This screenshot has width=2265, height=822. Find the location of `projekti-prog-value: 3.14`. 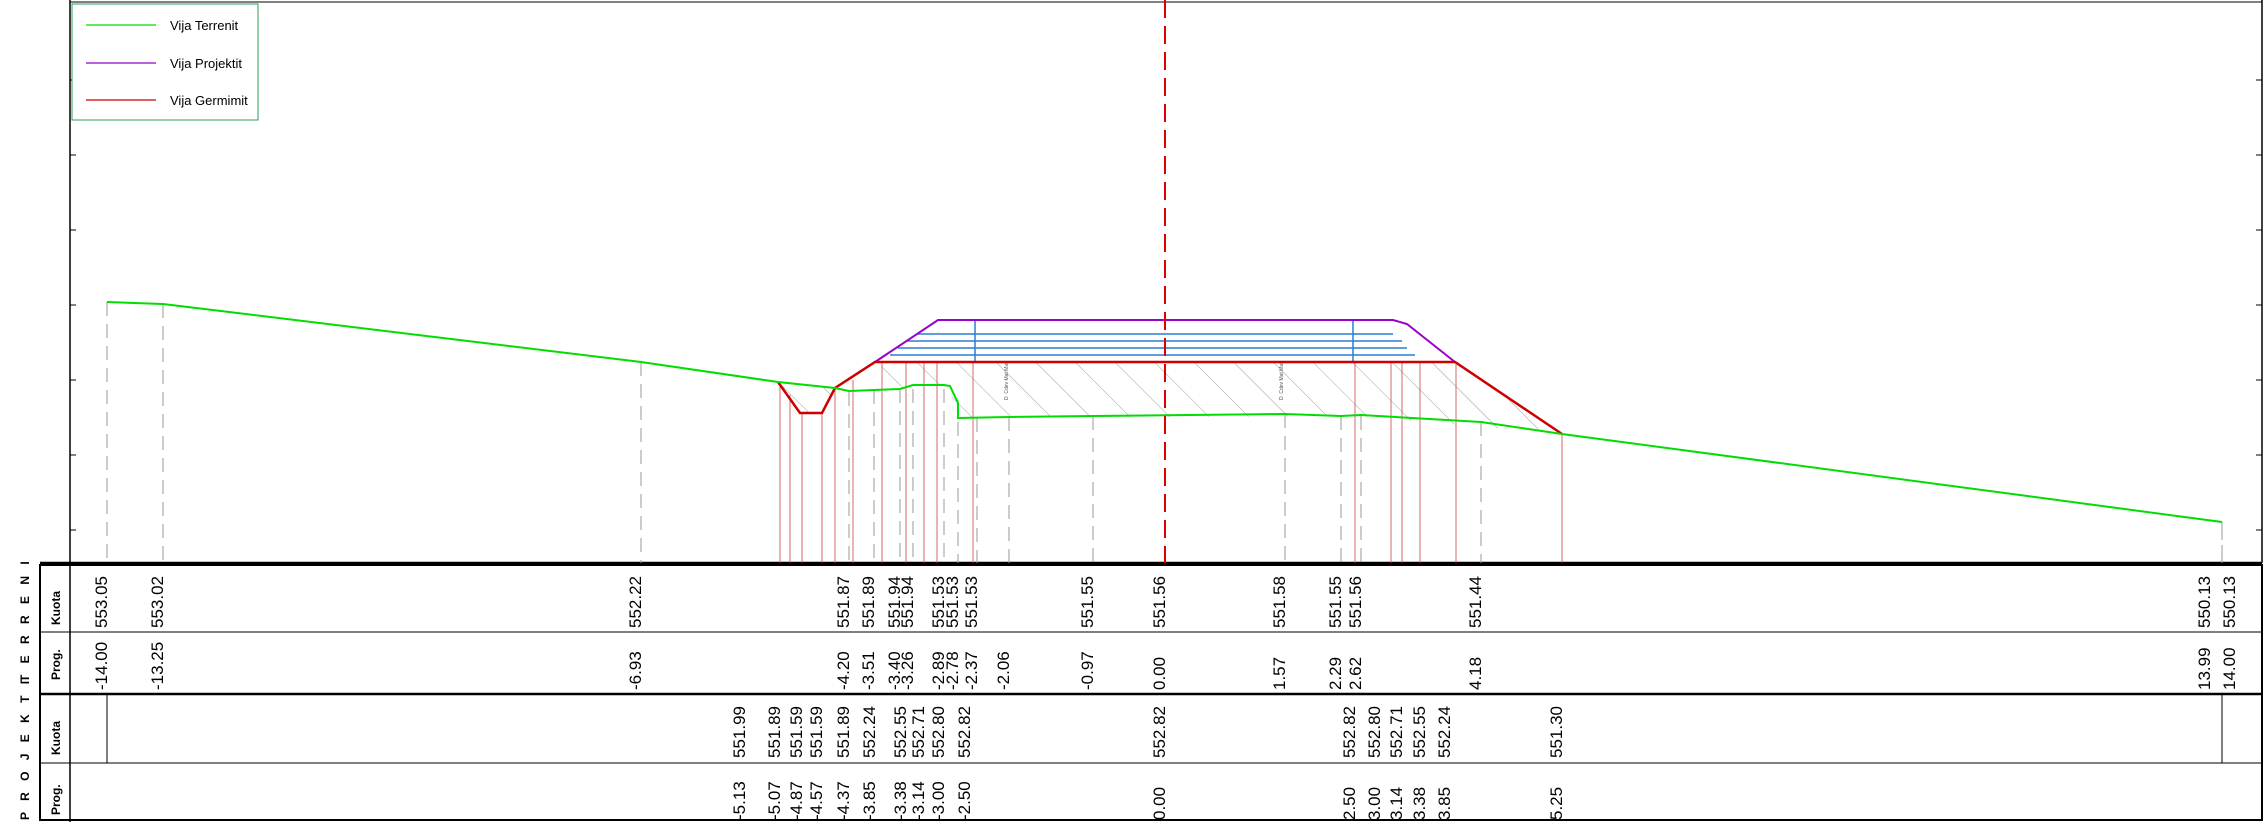

projekti-prog-value: 3.14 is located at coordinates (1396, 803).